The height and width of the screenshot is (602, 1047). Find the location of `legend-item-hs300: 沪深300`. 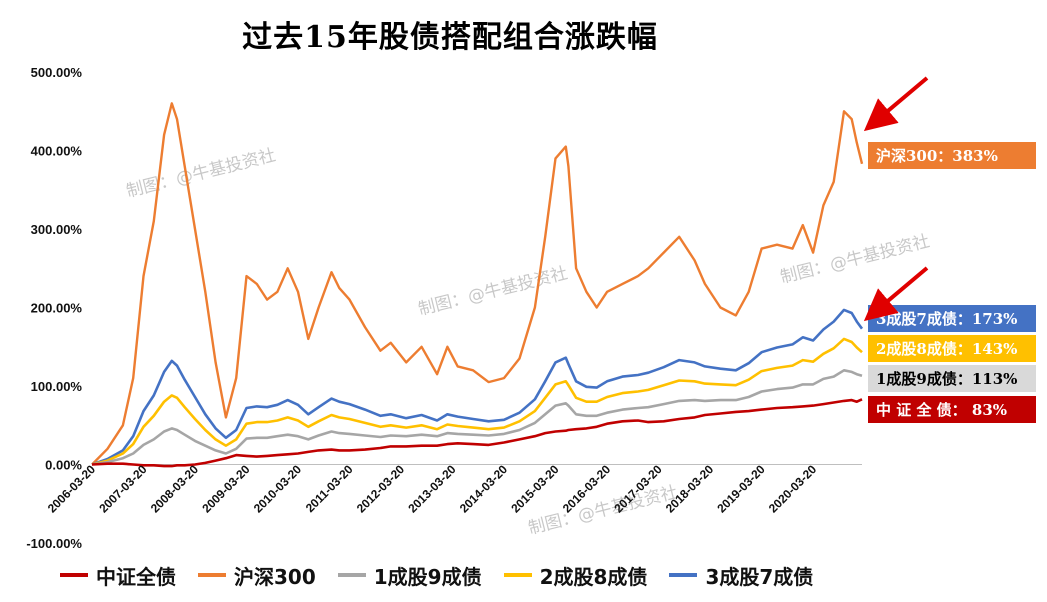

legend-item-hs300: 沪深300 is located at coordinates (257, 575).